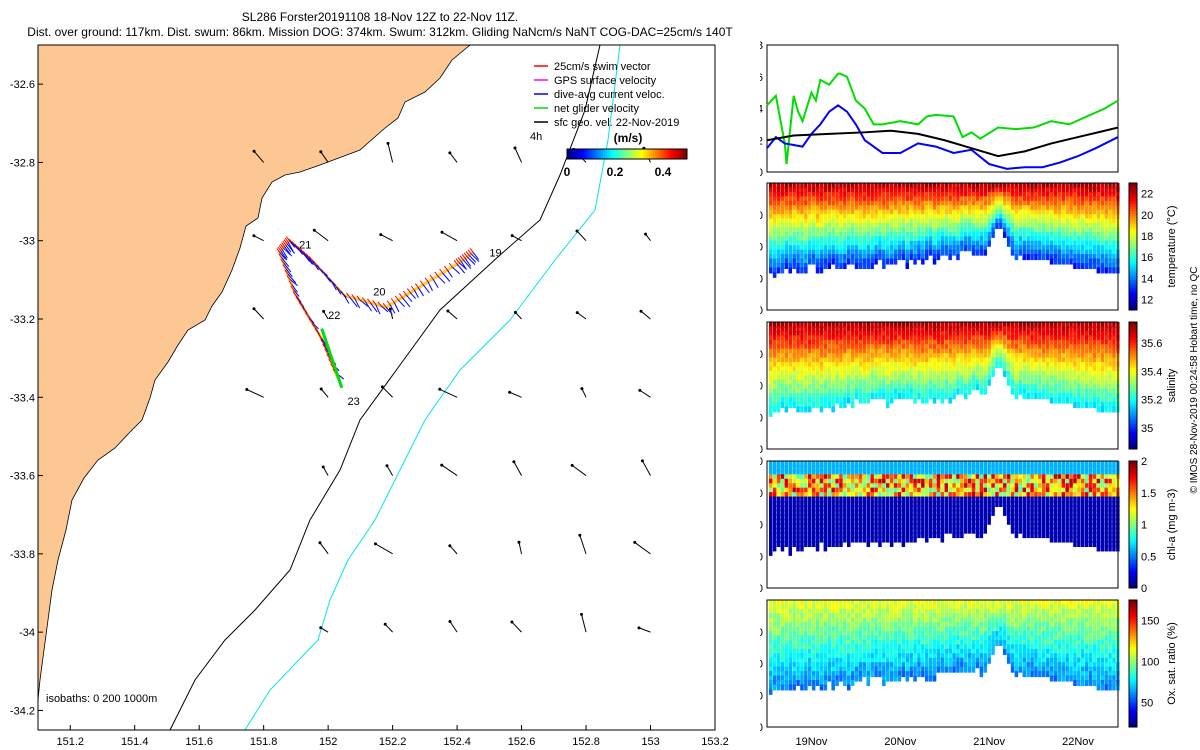  I want to click on swim-vector, so click(471, 250).